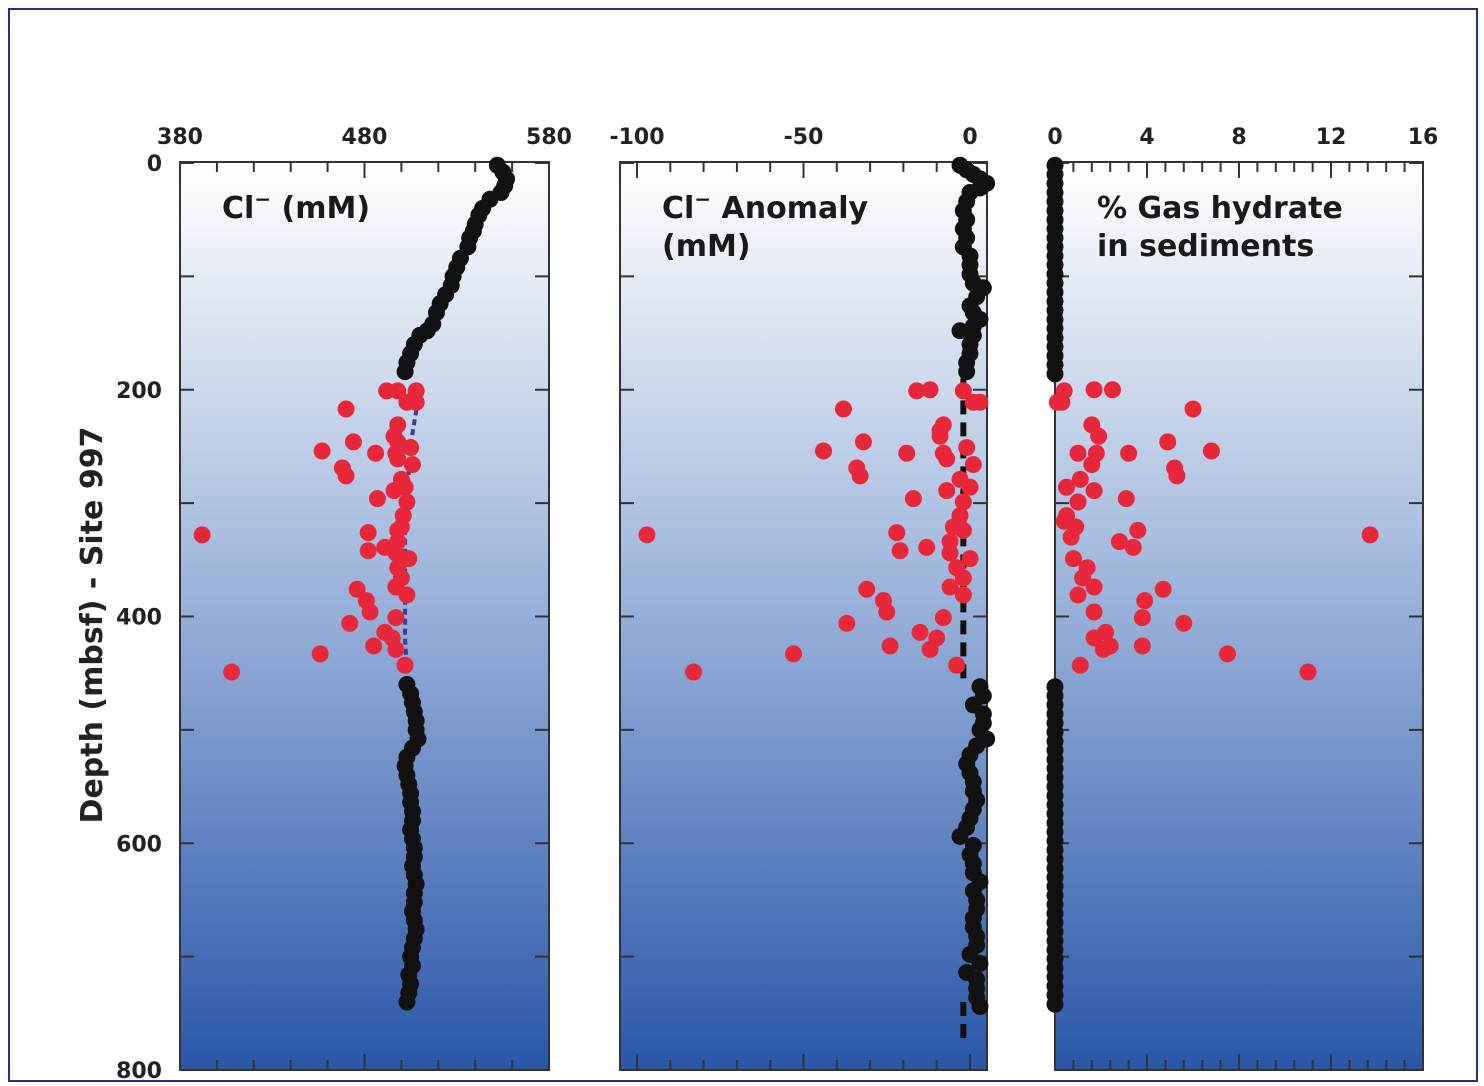 The image size is (1484, 1086). What do you see at coordinates (636, 137) in the screenshot?
I see `x-tick-label: -100` at bounding box center [636, 137].